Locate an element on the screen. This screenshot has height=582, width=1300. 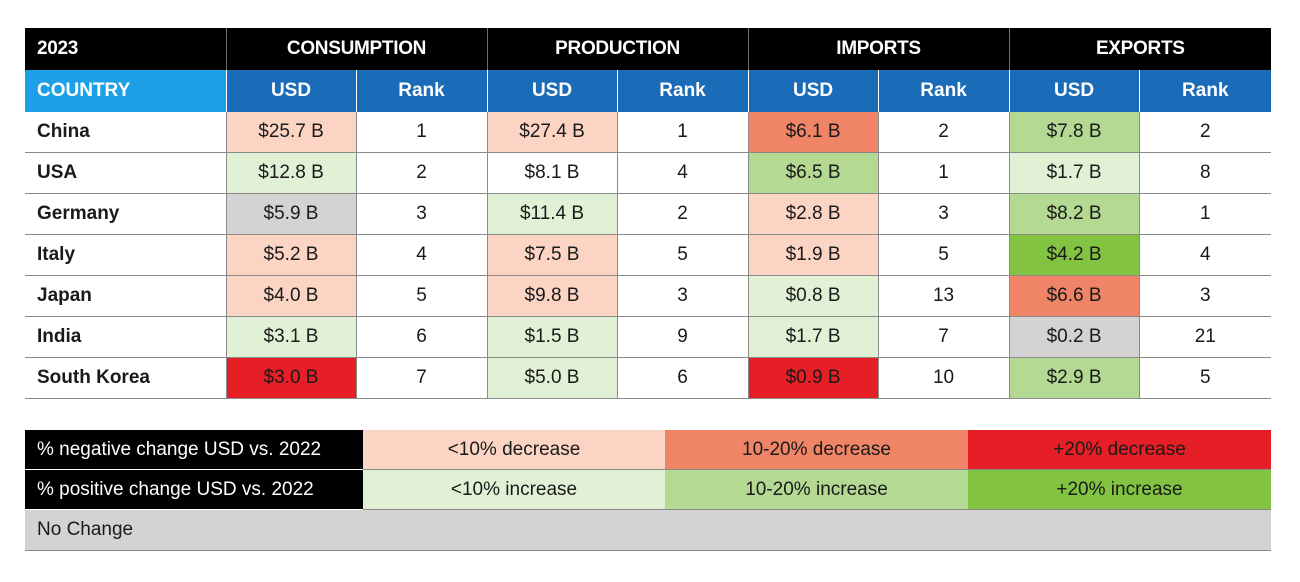
table-row: India $3.1 B 6 $1.5 B 9 $1.7 B 7 $0.2 B 21 is located at coordinates (648, 337).